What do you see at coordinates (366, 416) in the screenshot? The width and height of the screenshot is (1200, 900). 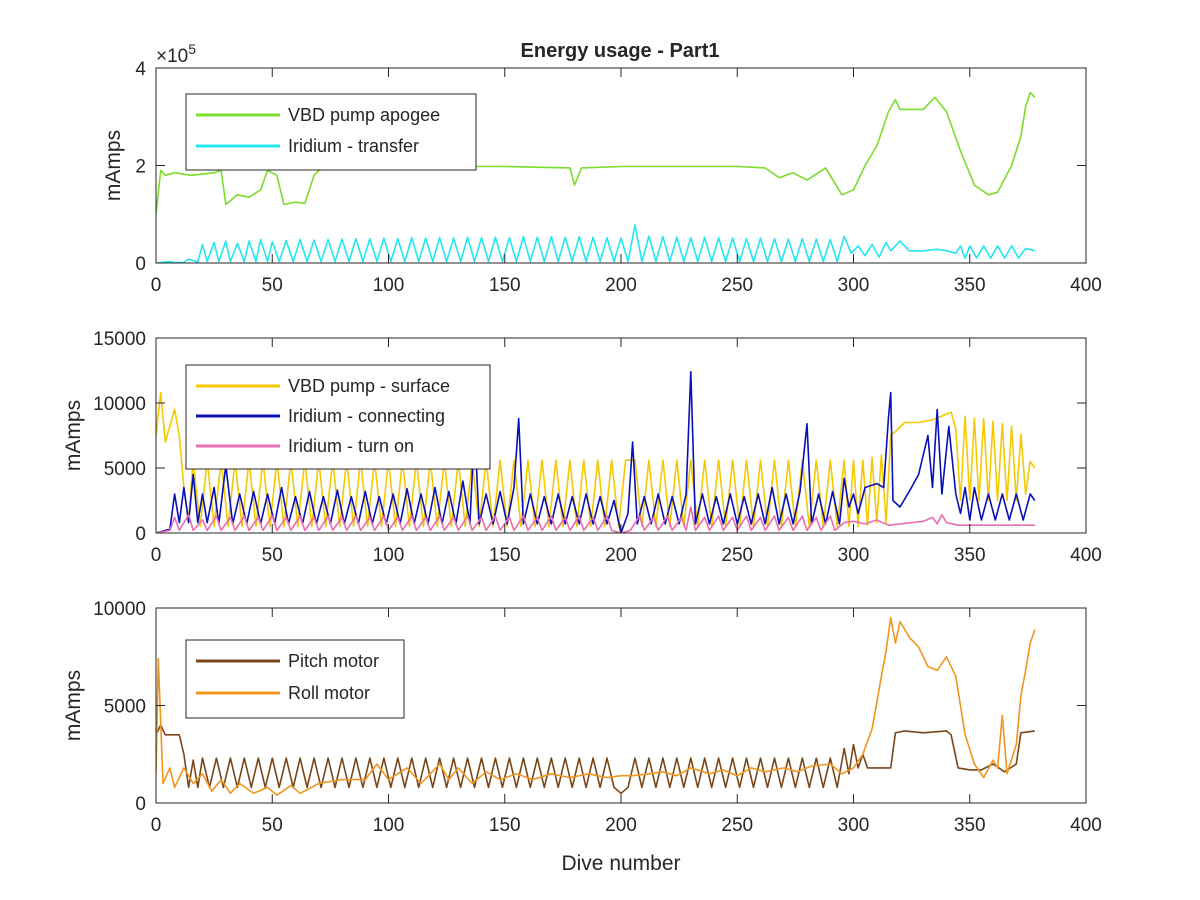 I see `legend-entry: Iridium - connecting` at bounding box center [366, 416].